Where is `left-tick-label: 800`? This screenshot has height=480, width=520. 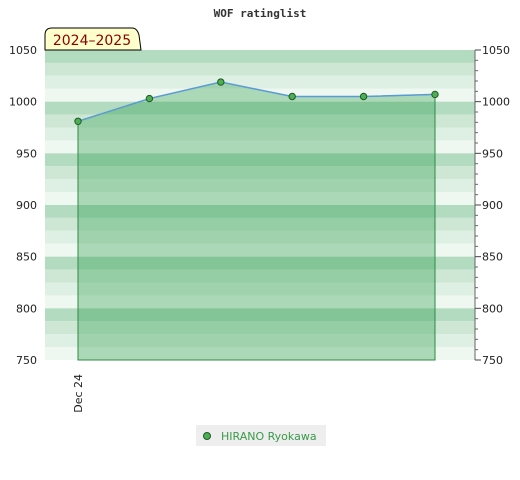 left-tick-label: 800 is located at coordinates (26, 308).